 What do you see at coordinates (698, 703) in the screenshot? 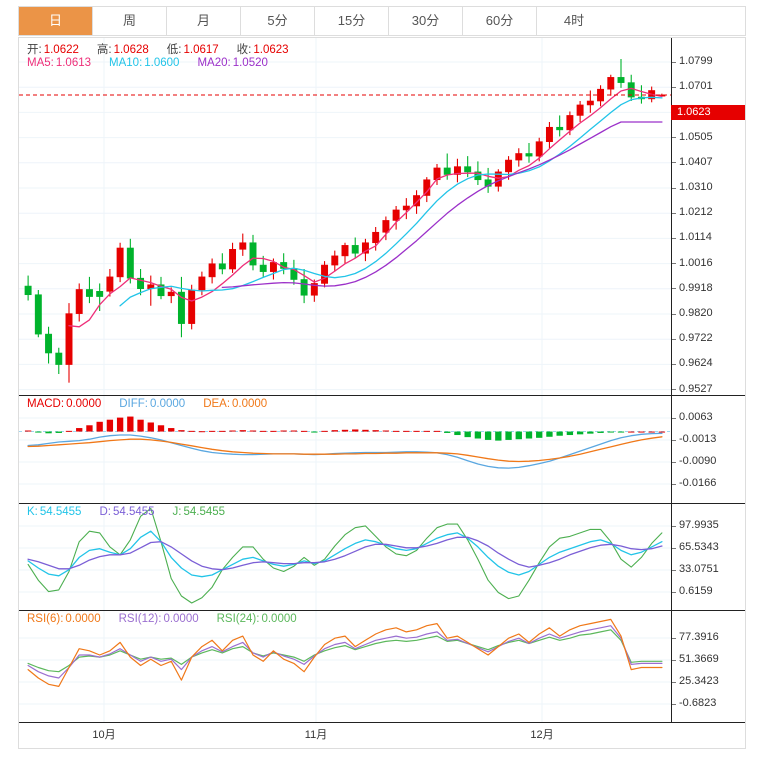
I see `tick-label: -0.6823` at bounding box center [698, 703].